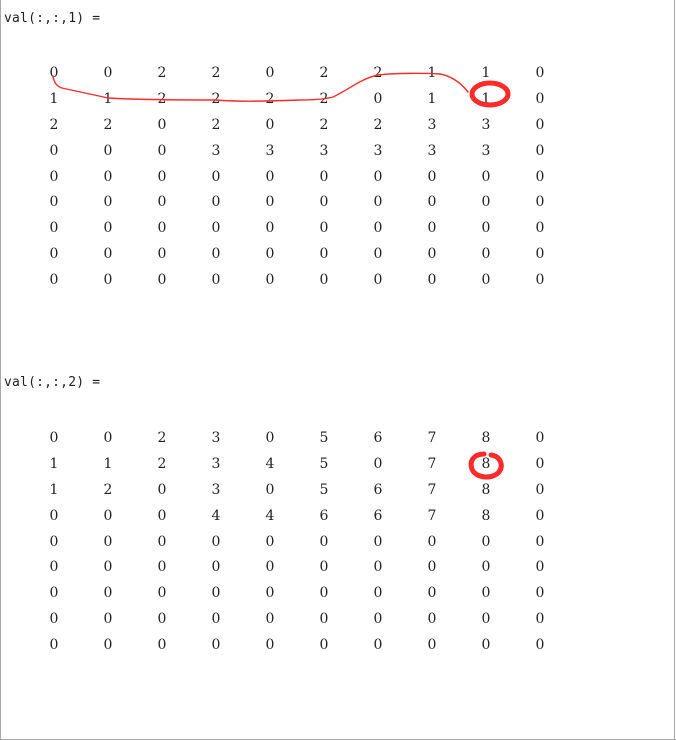 The width and height of the screenshot is (676, 740). I want to click on matrix-row: 0 0 0 3 3 3 3 3 3 0, so click(297, 153).